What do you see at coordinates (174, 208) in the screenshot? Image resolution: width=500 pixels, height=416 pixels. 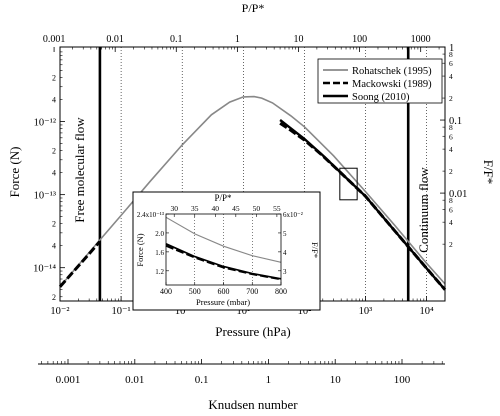 I see `inset-top-tick-label: 30` at bounding box center [174, 208].